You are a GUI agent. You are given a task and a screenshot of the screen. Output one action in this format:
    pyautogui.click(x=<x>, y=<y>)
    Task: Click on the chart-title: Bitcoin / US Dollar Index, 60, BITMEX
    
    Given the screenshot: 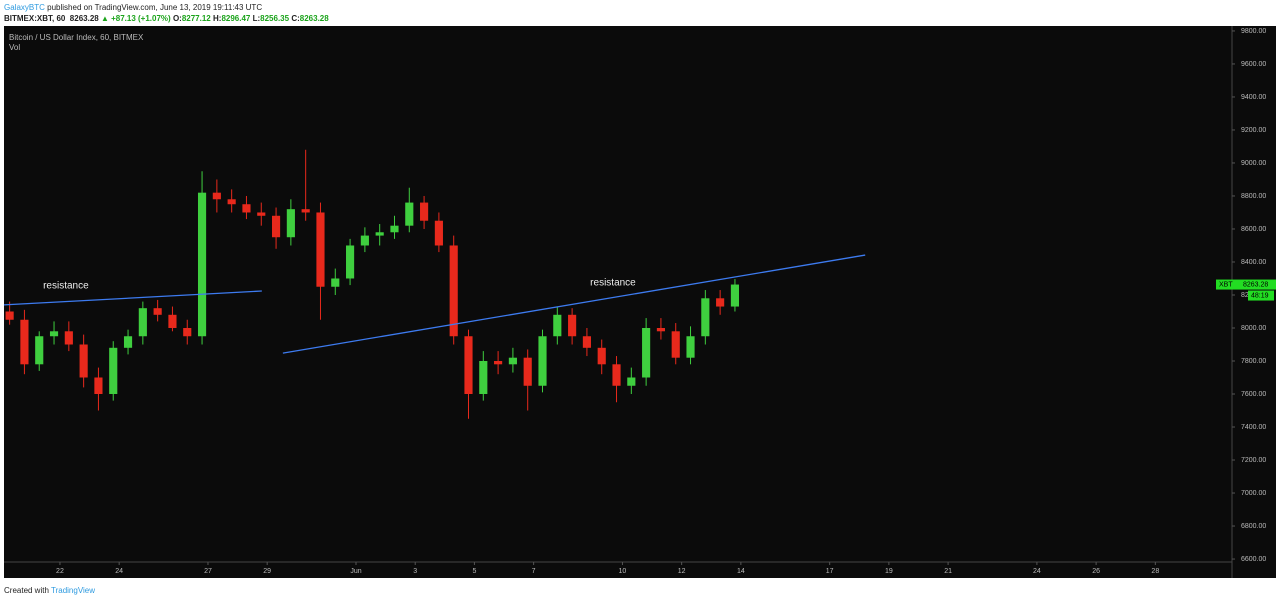 What is the action you would take?
    pyautogui.click(x=76, y=37)
    